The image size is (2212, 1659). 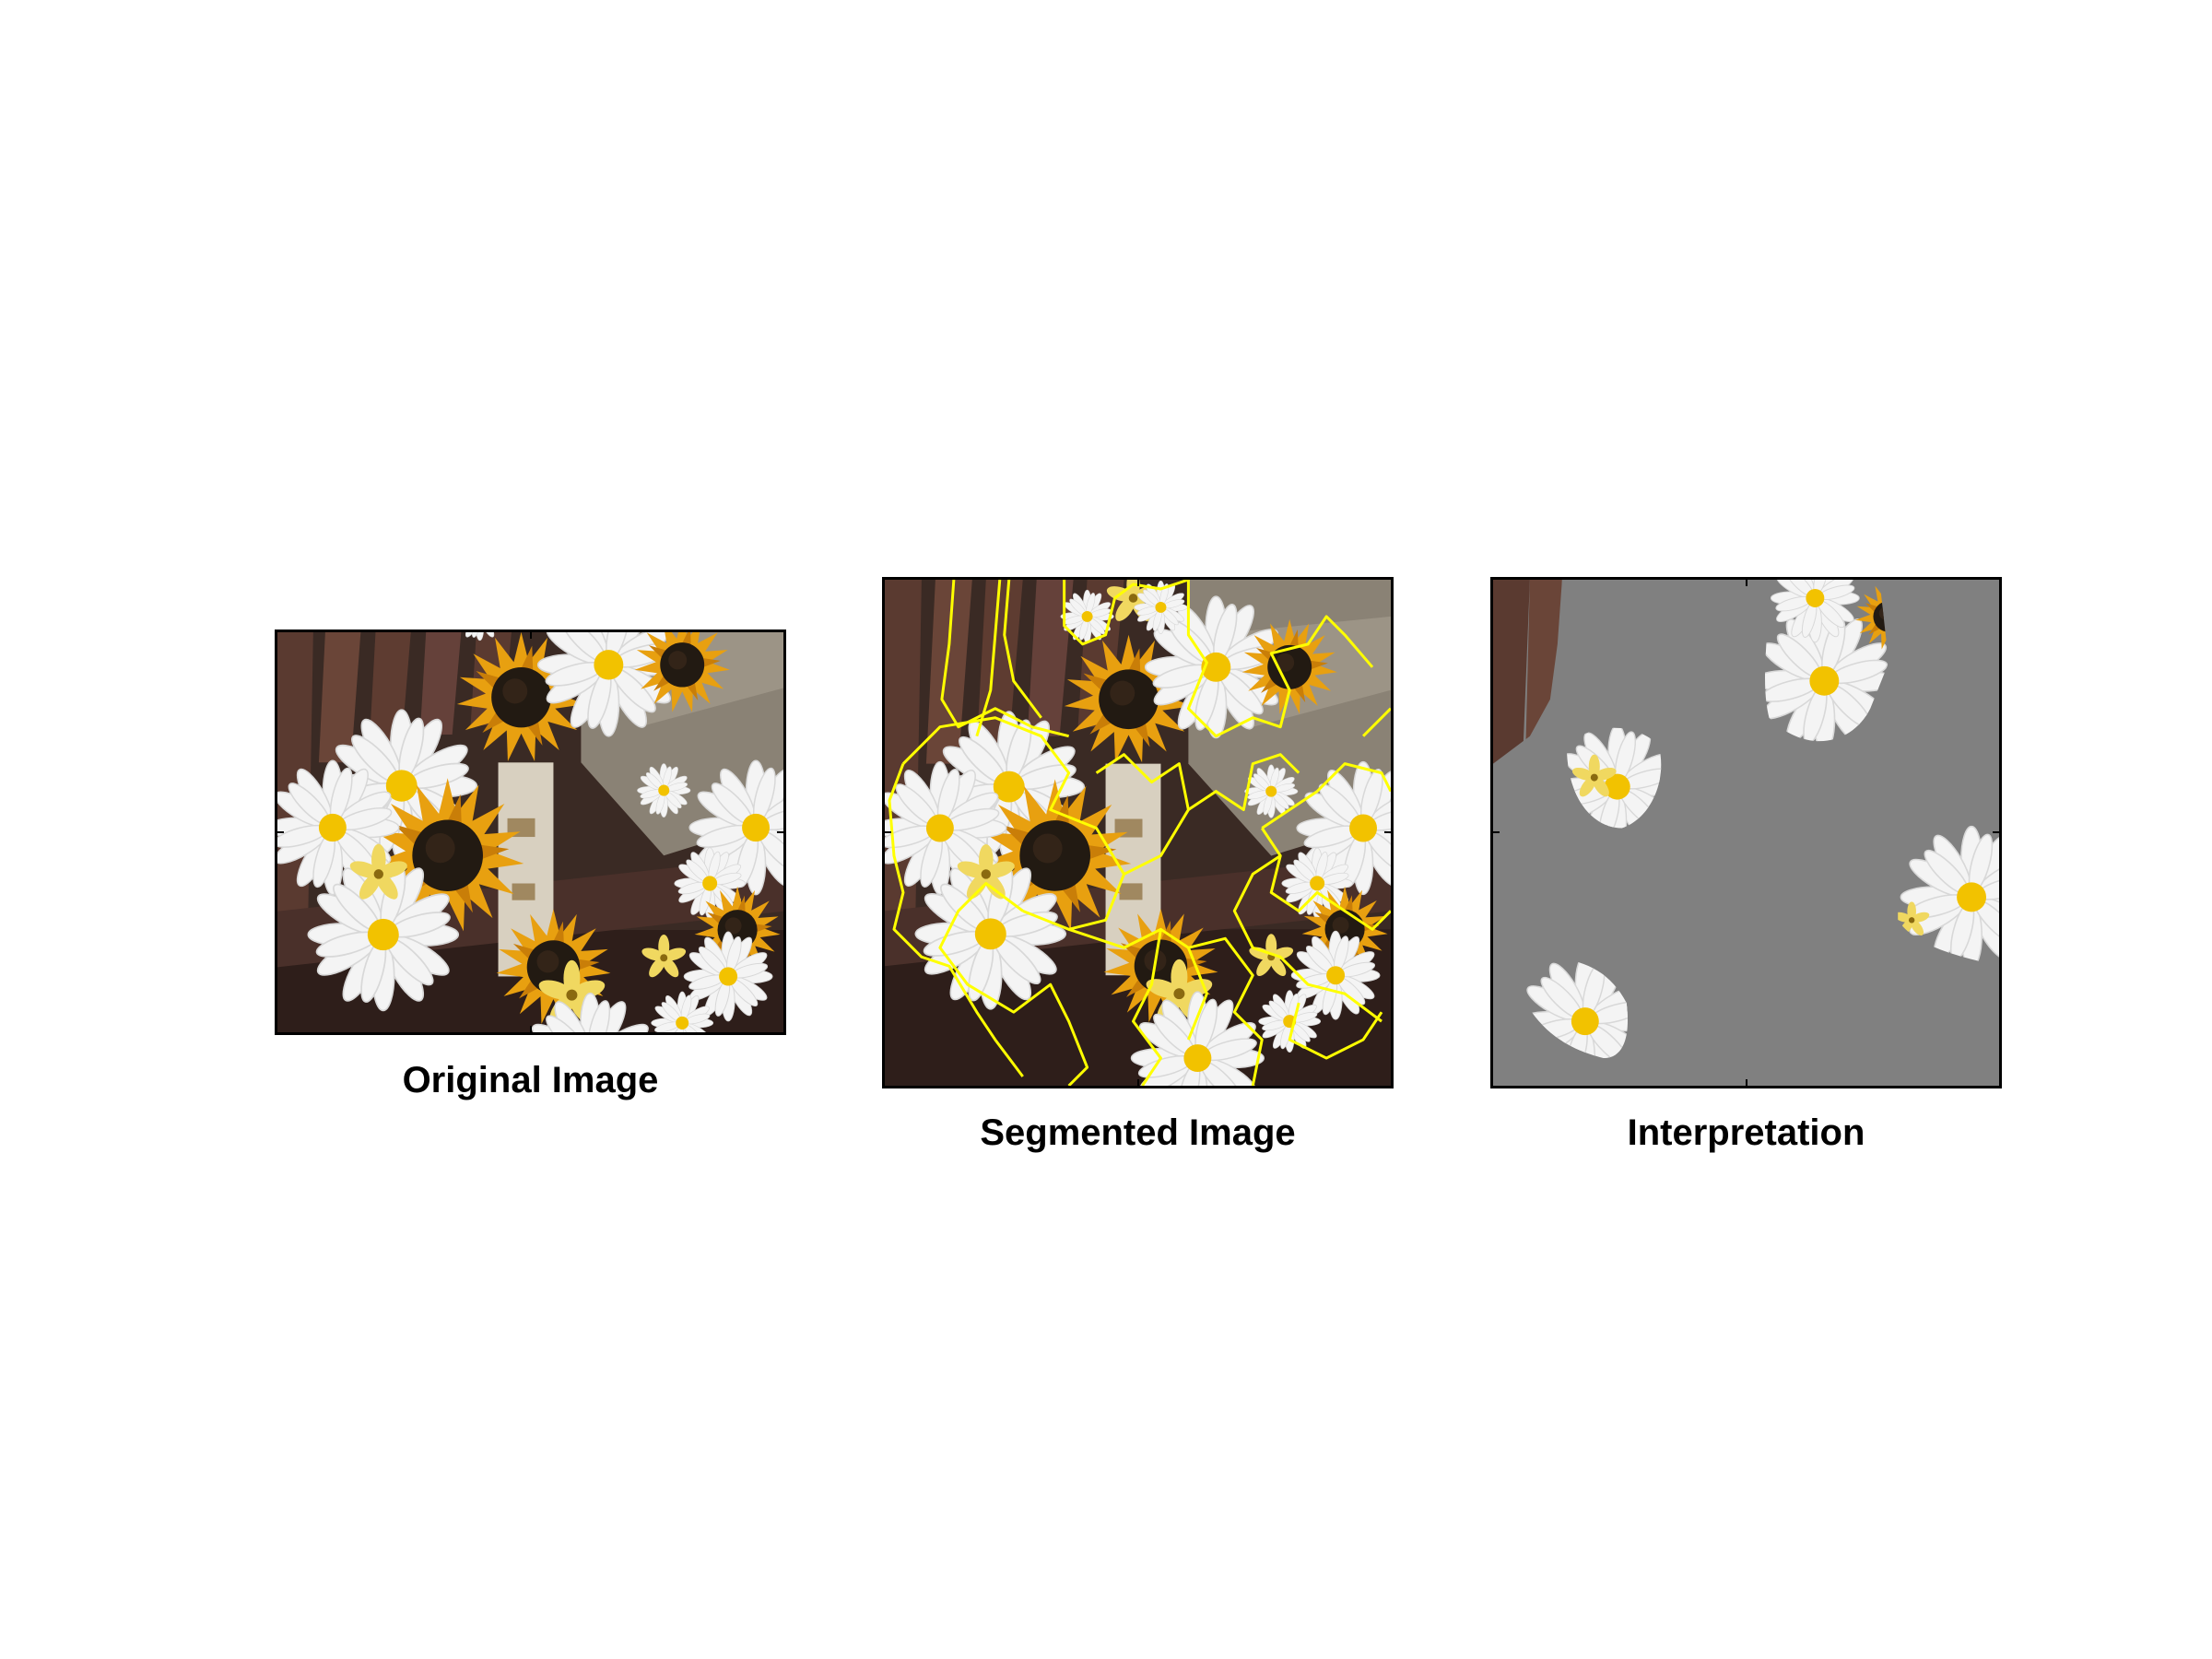 I want to click on interpretation-image, so click(x=1746, y=833).